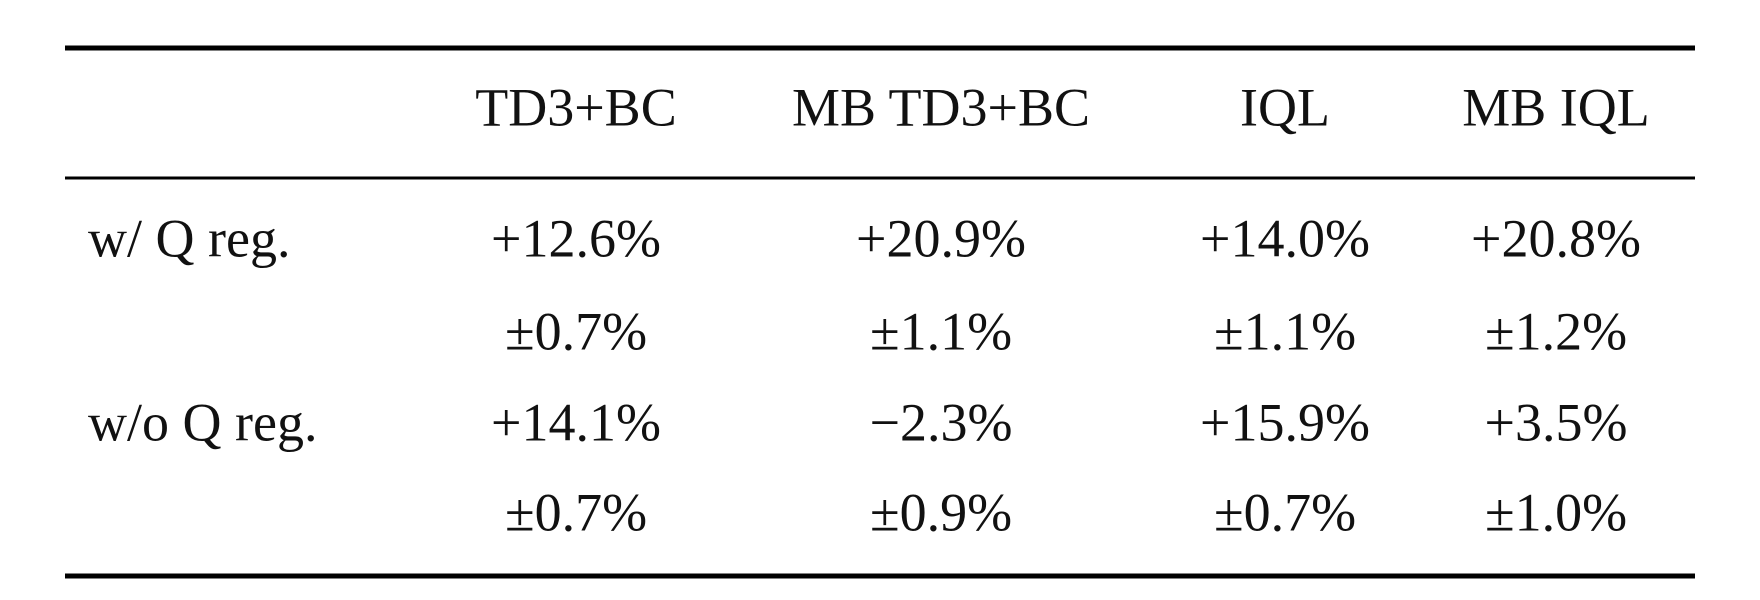 The width and height of the screenshot is (1760, 600). Describe the element at coordinates (941, 422) in the screenshot. I see `cell-mean: −2.3%` at that location.